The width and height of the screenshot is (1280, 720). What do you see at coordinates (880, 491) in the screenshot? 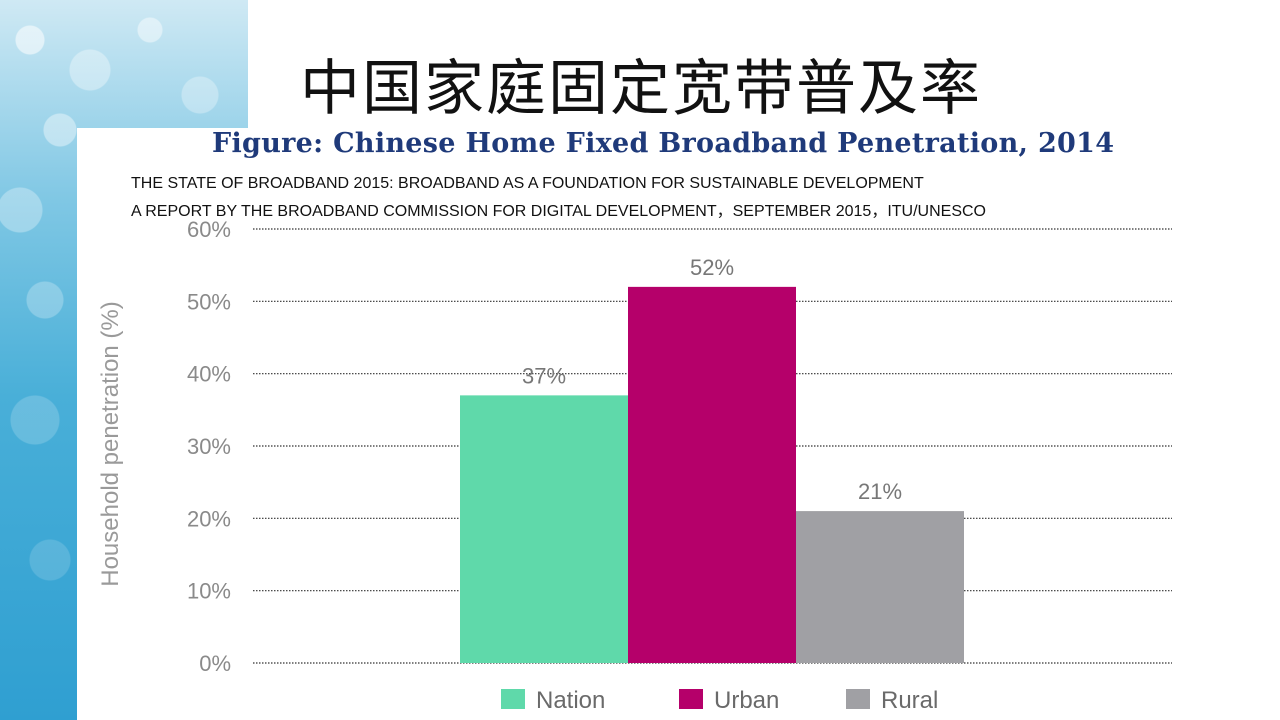
I see `data-label-rural: 21%` at bounding box center [880, 491].